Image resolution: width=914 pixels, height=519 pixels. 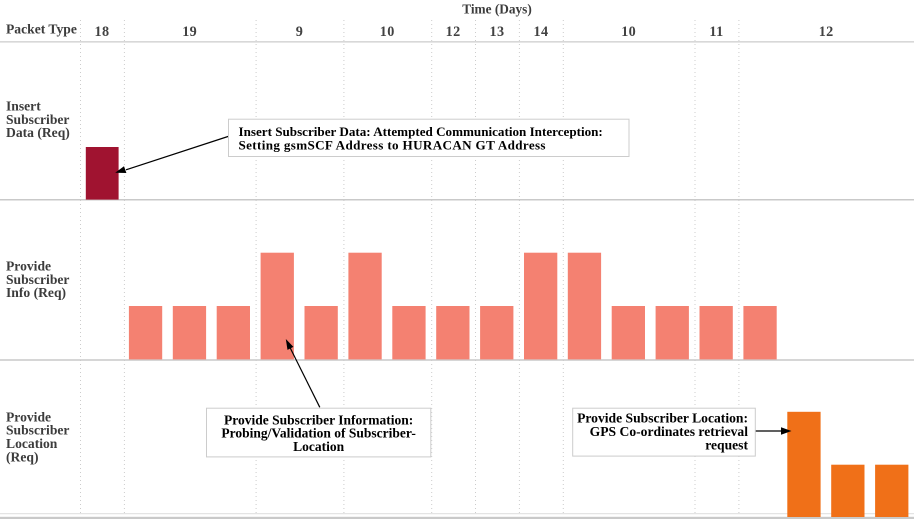 I want to click on svg-text:Probing/Validation of Subscrib: Probing/Validation of Subscriber-, so click(x=318, y=433).